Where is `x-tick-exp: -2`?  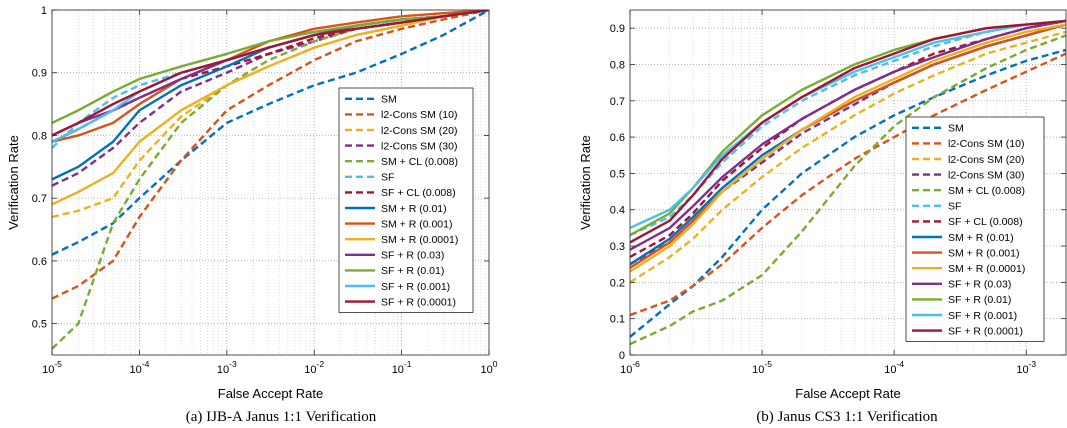
x-tick-exp: -2 is located at coordinates (321, 364).